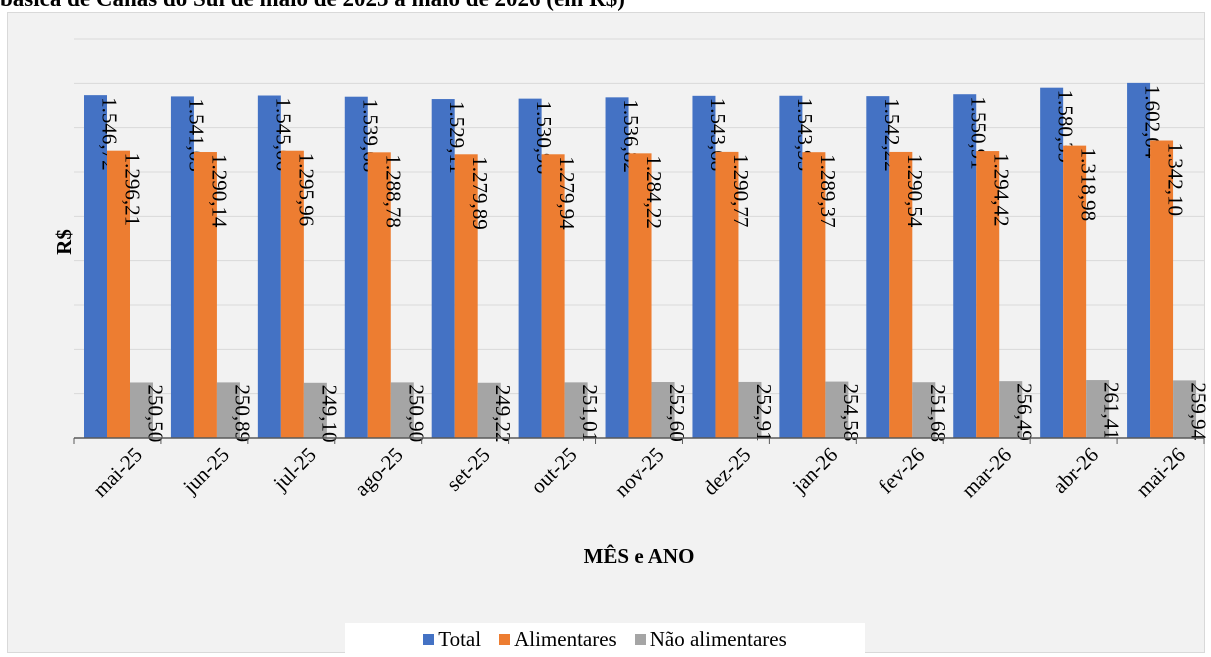  Describe the element at coordinates (294, 469) in the screenshot. I see `x-tick-label: jul-25` at that location.